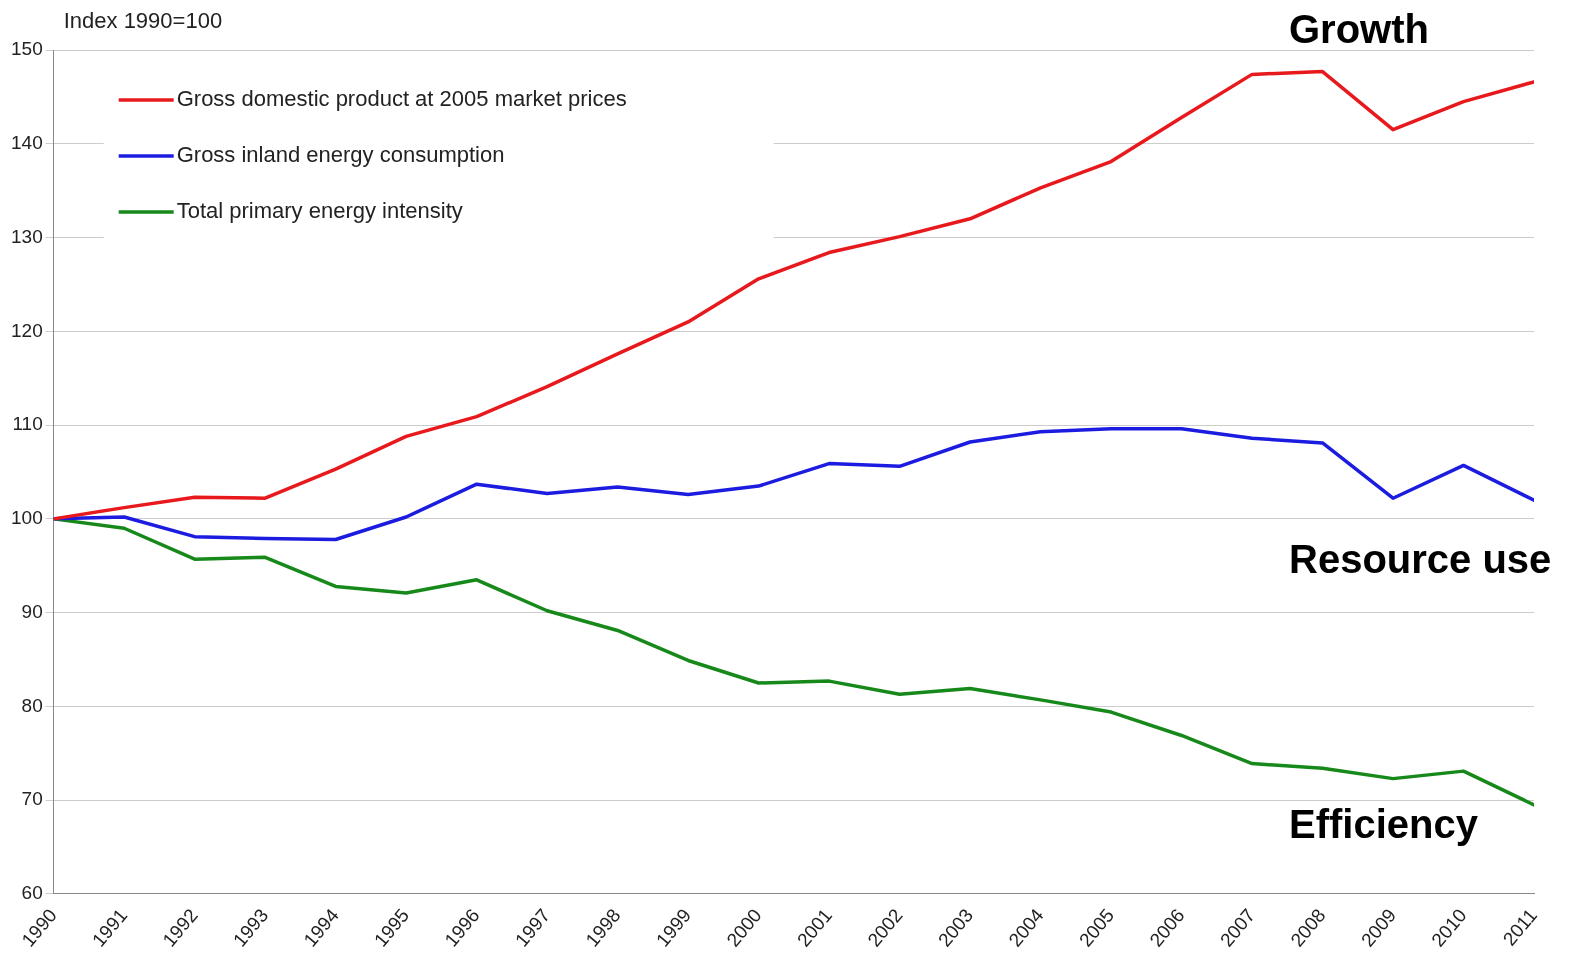 This screenshot has width=1588, height=959. Describe the element at coordinates (1384, 823) in the screenshot. I see `annotation: Efficiency` at that location.